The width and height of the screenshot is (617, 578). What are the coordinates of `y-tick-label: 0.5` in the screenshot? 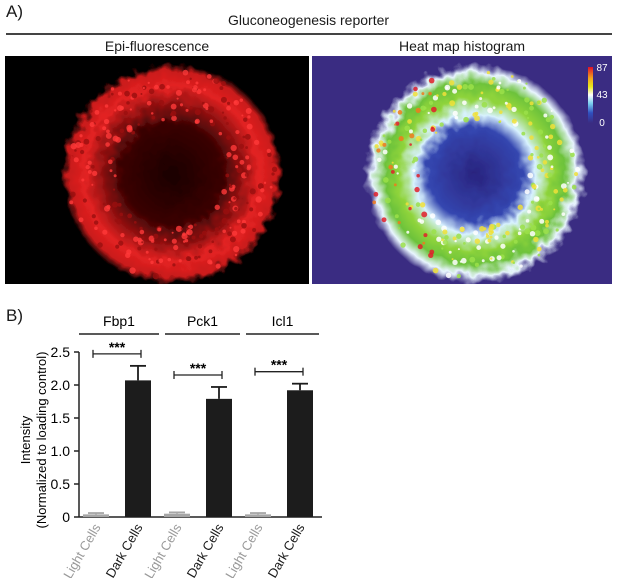 It's located at (61, 484).